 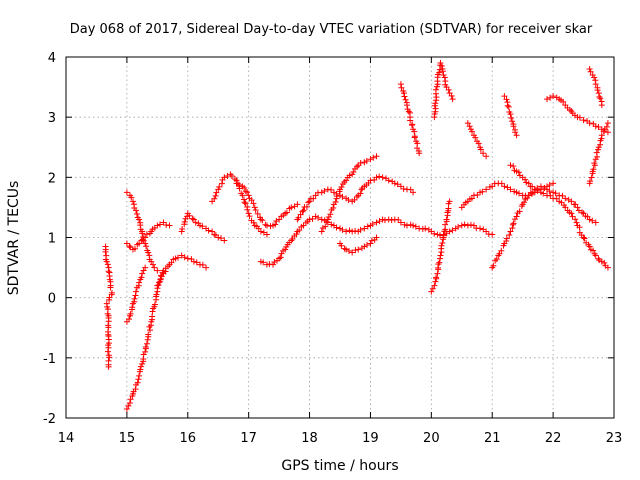 I want to click on y-tick-label: -1, so click(x=49, y=359).